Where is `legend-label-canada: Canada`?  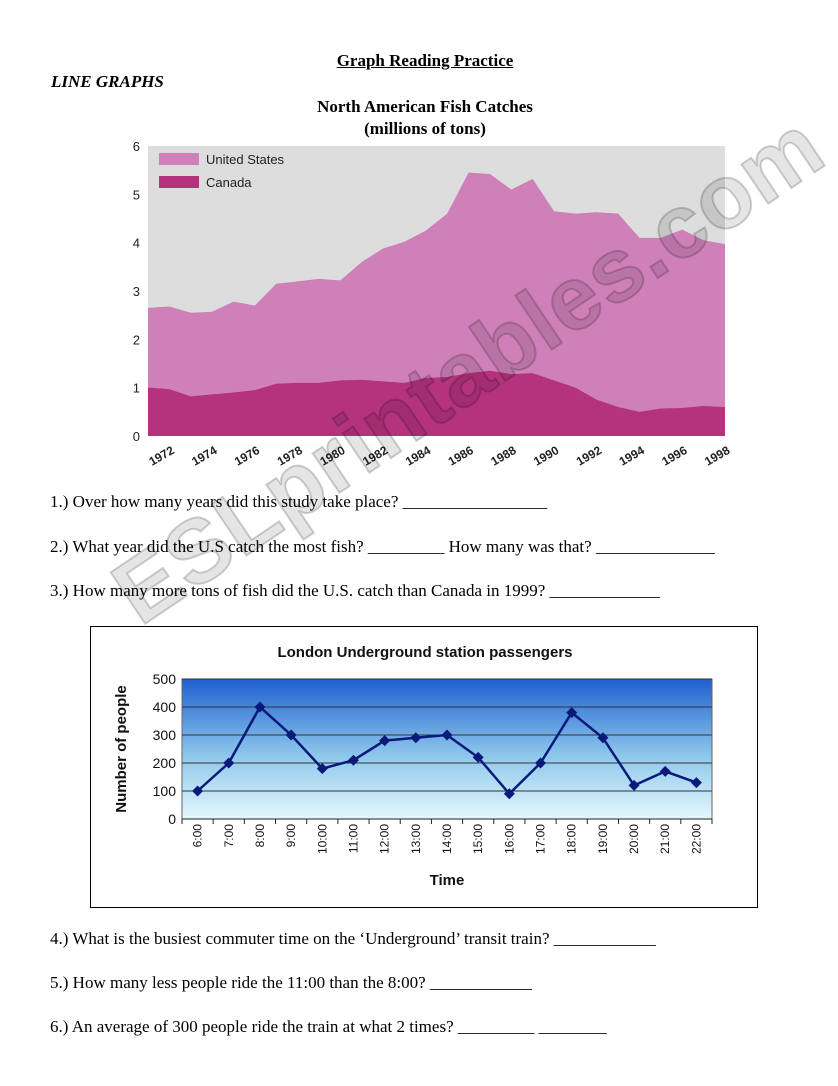
legend-label-canada: Canada is located at coordinates (229, 182).